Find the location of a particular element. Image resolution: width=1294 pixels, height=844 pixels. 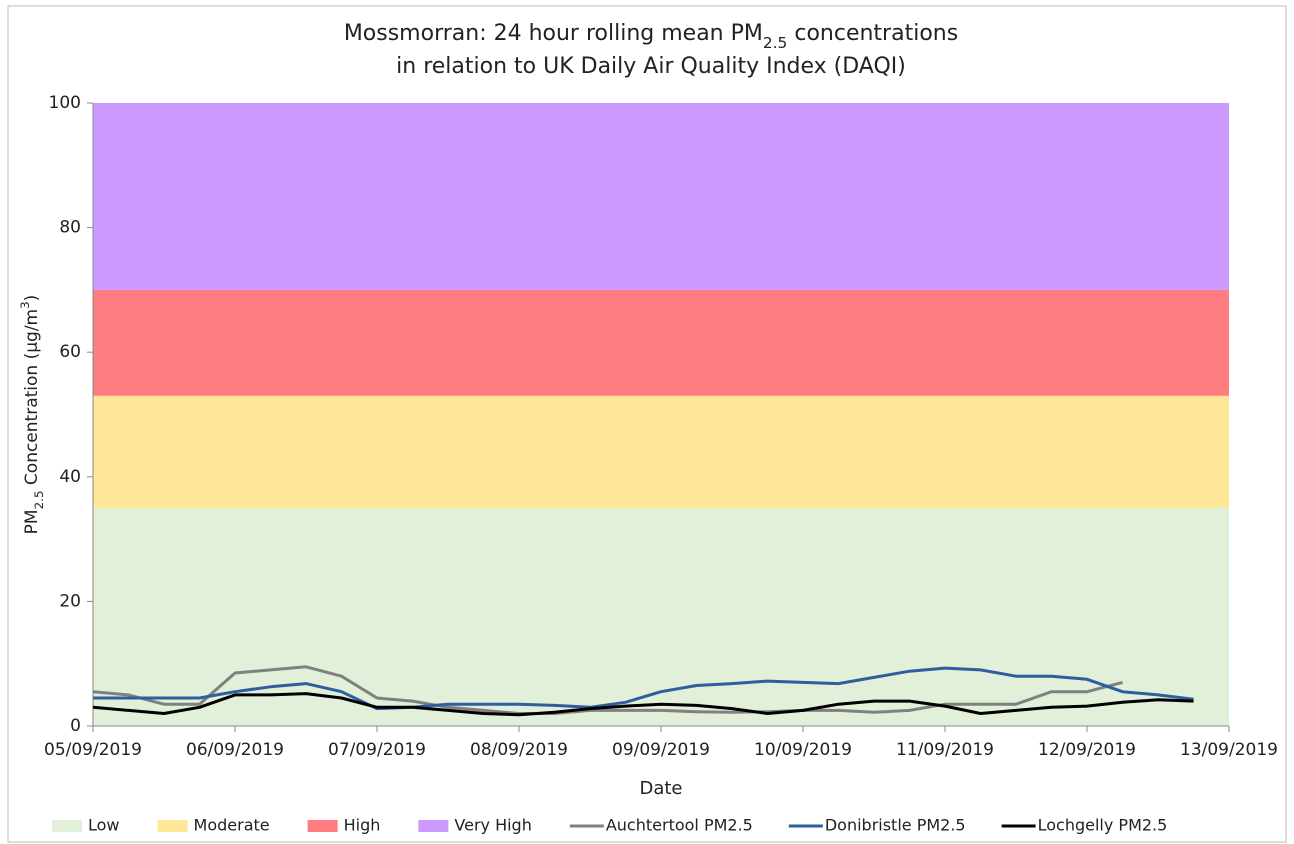

text-part: concentrations is located at coordinates (872, 33).